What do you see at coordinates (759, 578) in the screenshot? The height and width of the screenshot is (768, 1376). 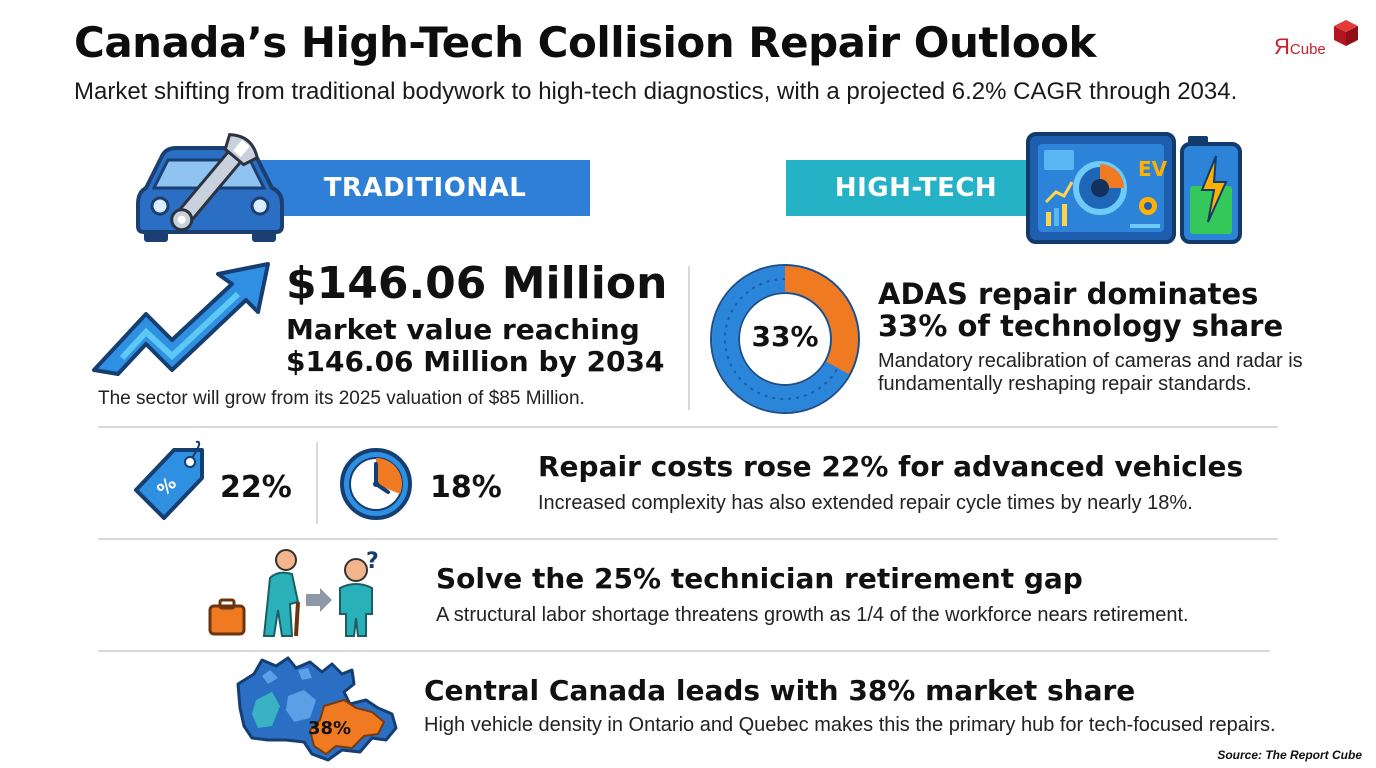 I see `labor-headline: Solve the 25% technician retirement gap` at bounding box center [759, 578].